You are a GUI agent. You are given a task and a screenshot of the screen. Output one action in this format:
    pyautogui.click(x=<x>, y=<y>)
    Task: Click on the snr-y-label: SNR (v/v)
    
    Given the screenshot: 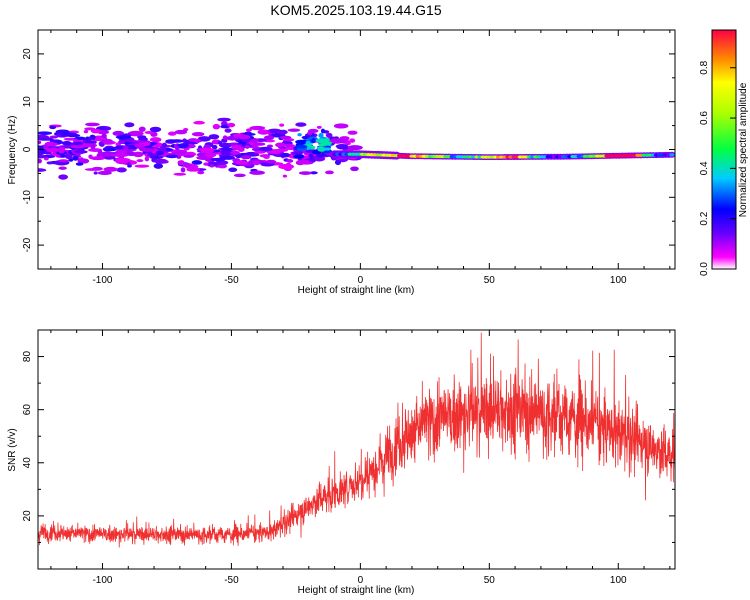 What is the action you would take?
    pyautogui.click(x=12, y=449)
    